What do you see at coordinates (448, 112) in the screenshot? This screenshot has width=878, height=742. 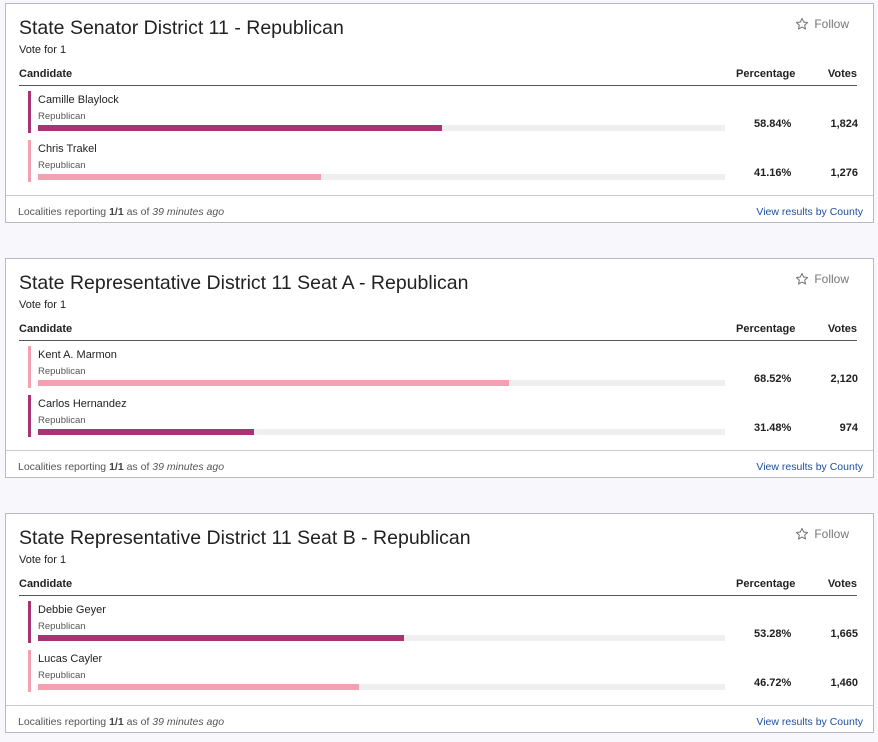 I see `candidate-row: Camille Blaylock Republican 58.84% 1,824` at bounding box center [448, 112].